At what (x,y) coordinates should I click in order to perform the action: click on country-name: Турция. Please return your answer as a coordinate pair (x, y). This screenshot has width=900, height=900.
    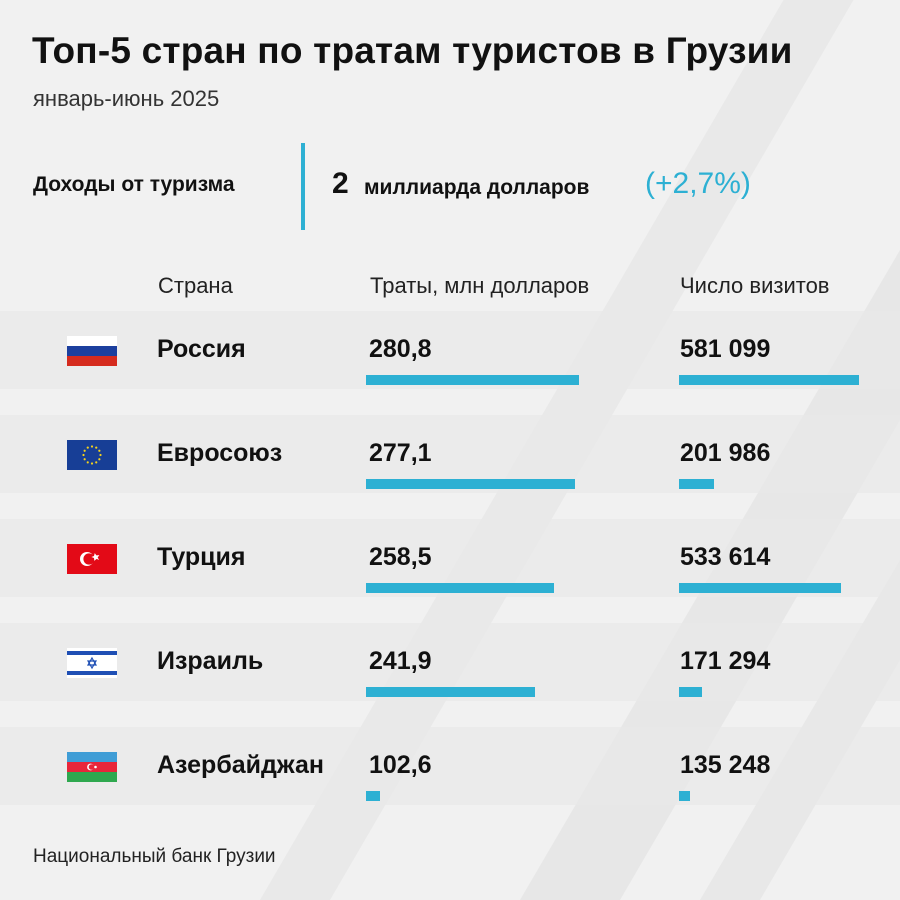
    Looking at the image, I should click on (201, 557).